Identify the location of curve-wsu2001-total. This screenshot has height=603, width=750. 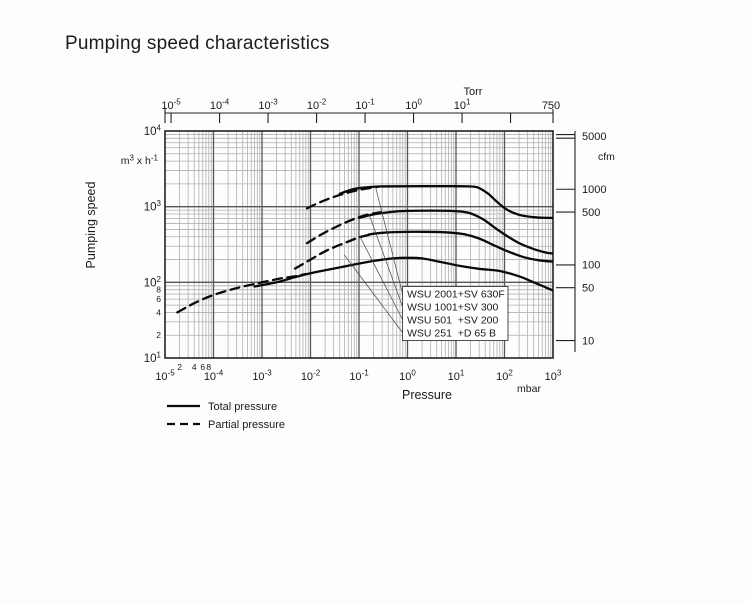
(445, 202).